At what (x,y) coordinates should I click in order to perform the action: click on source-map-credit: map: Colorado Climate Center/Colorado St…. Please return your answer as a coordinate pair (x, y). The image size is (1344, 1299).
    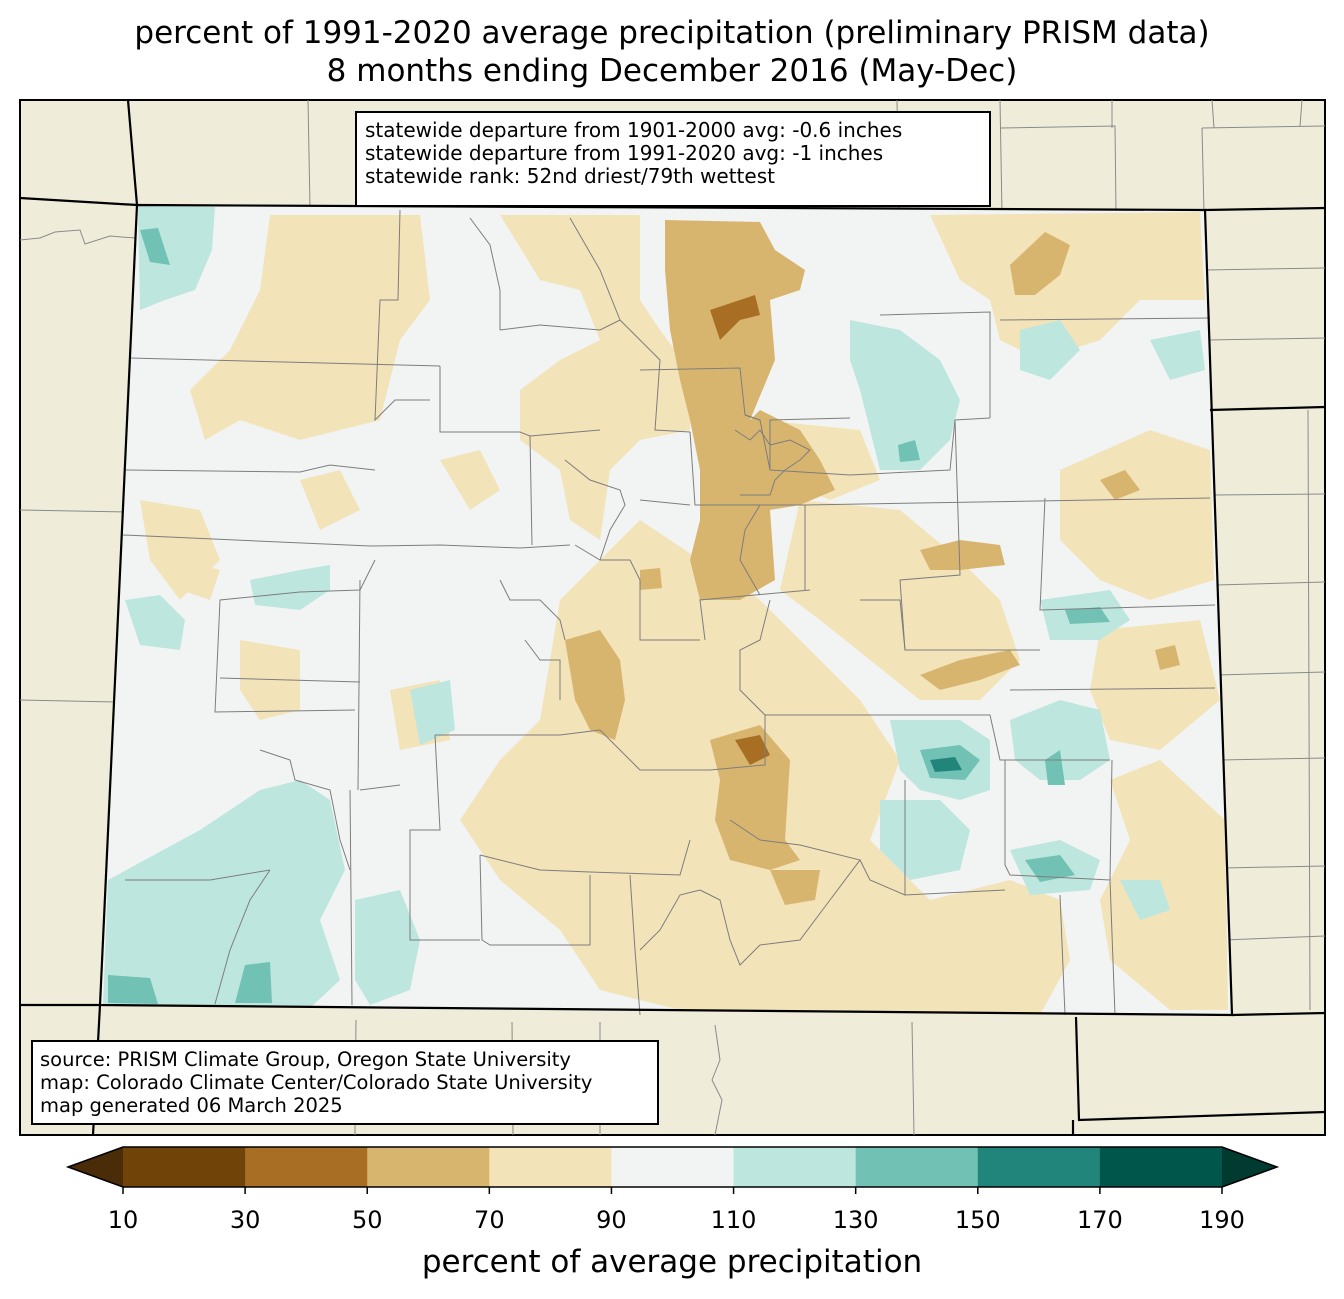
    Looking at the image, I should click on (316, 1082).